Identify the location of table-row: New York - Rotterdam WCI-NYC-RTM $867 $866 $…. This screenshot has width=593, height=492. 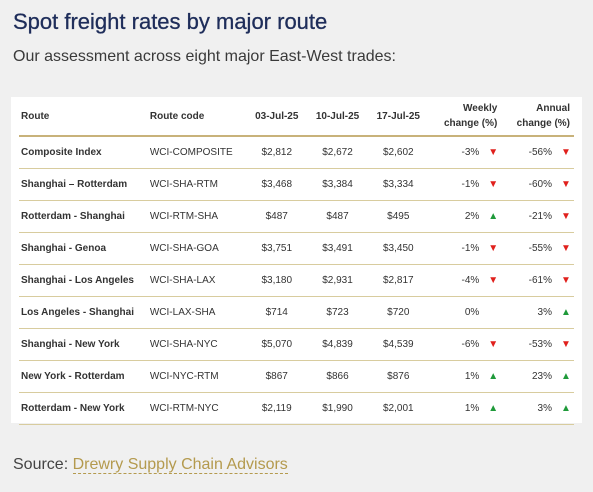
(296, 376).